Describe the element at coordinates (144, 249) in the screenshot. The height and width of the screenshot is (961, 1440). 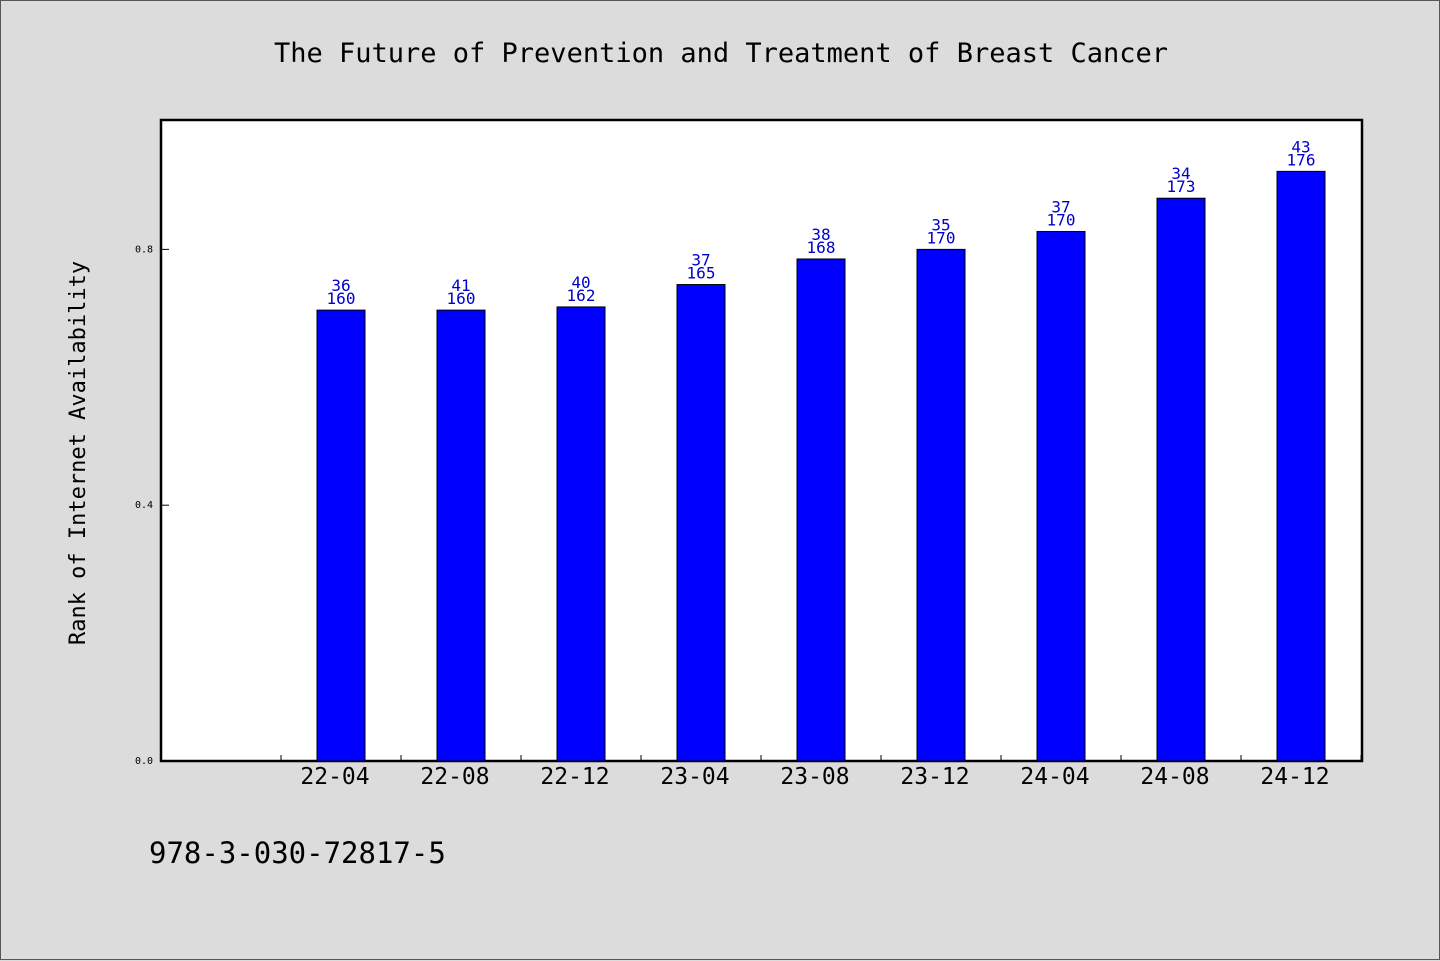
I see `y-tick-label: 0.8` at that location.